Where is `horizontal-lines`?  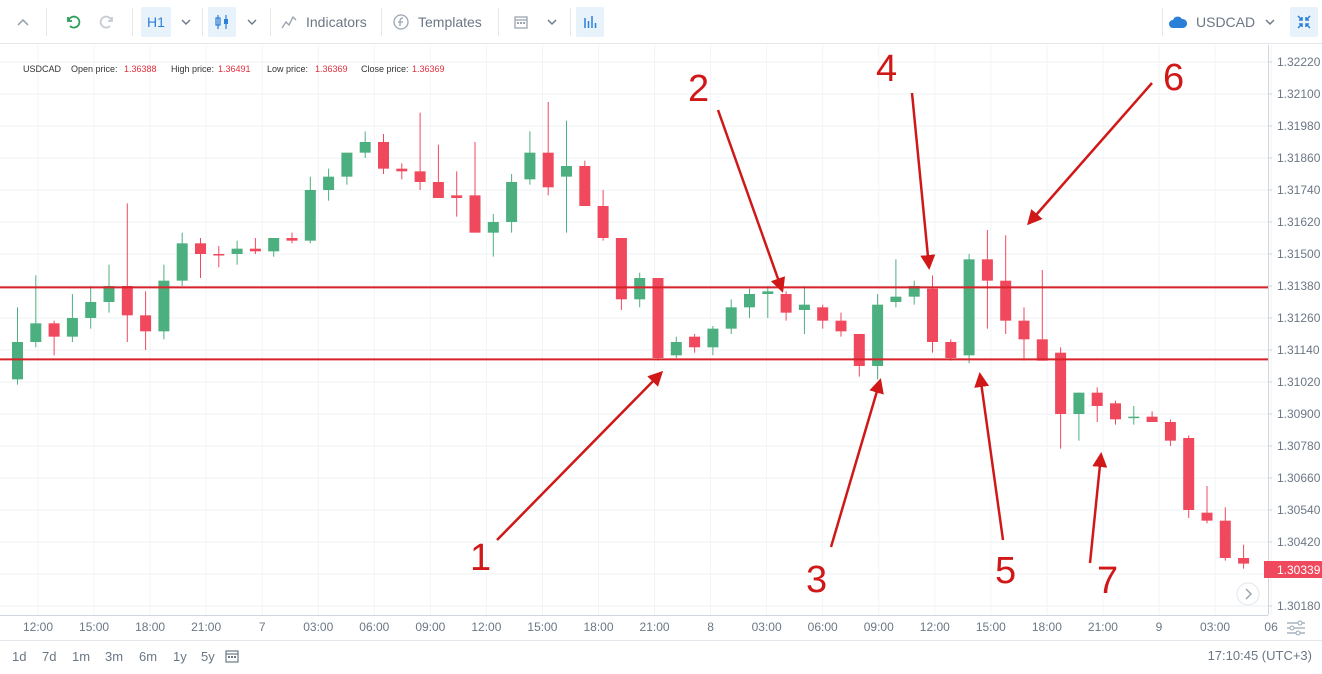
horizontal-lines is located at coordinates (634, 323).